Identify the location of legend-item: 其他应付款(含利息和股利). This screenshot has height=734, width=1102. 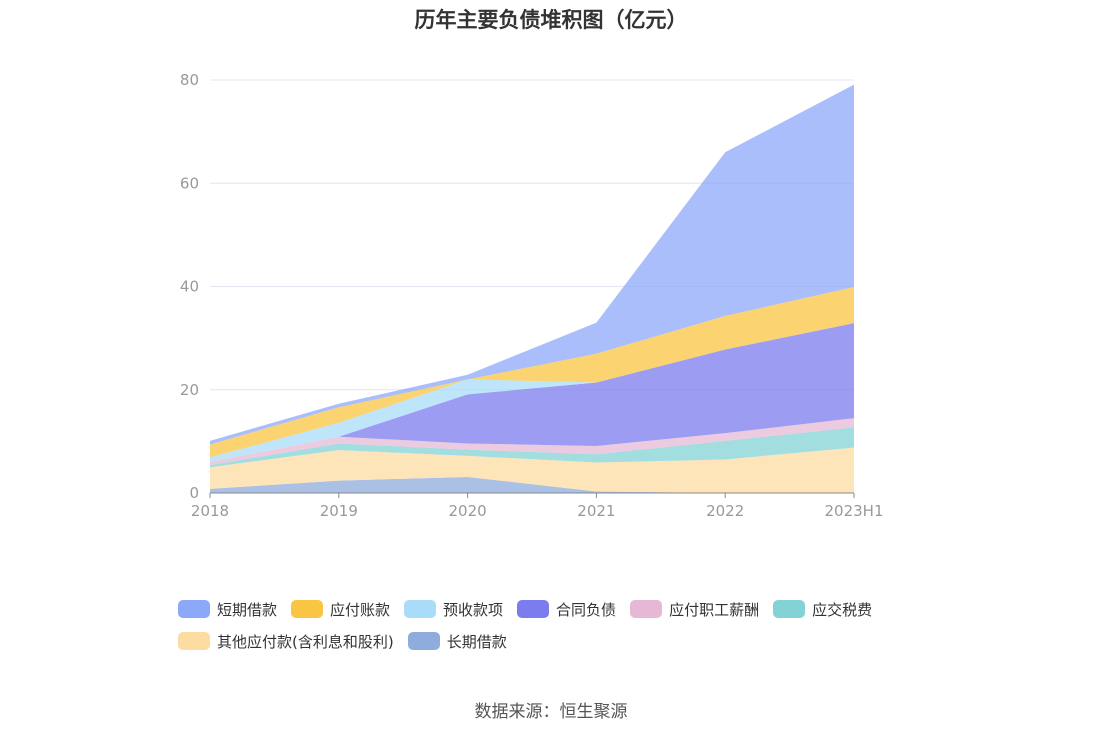
(286, 641).